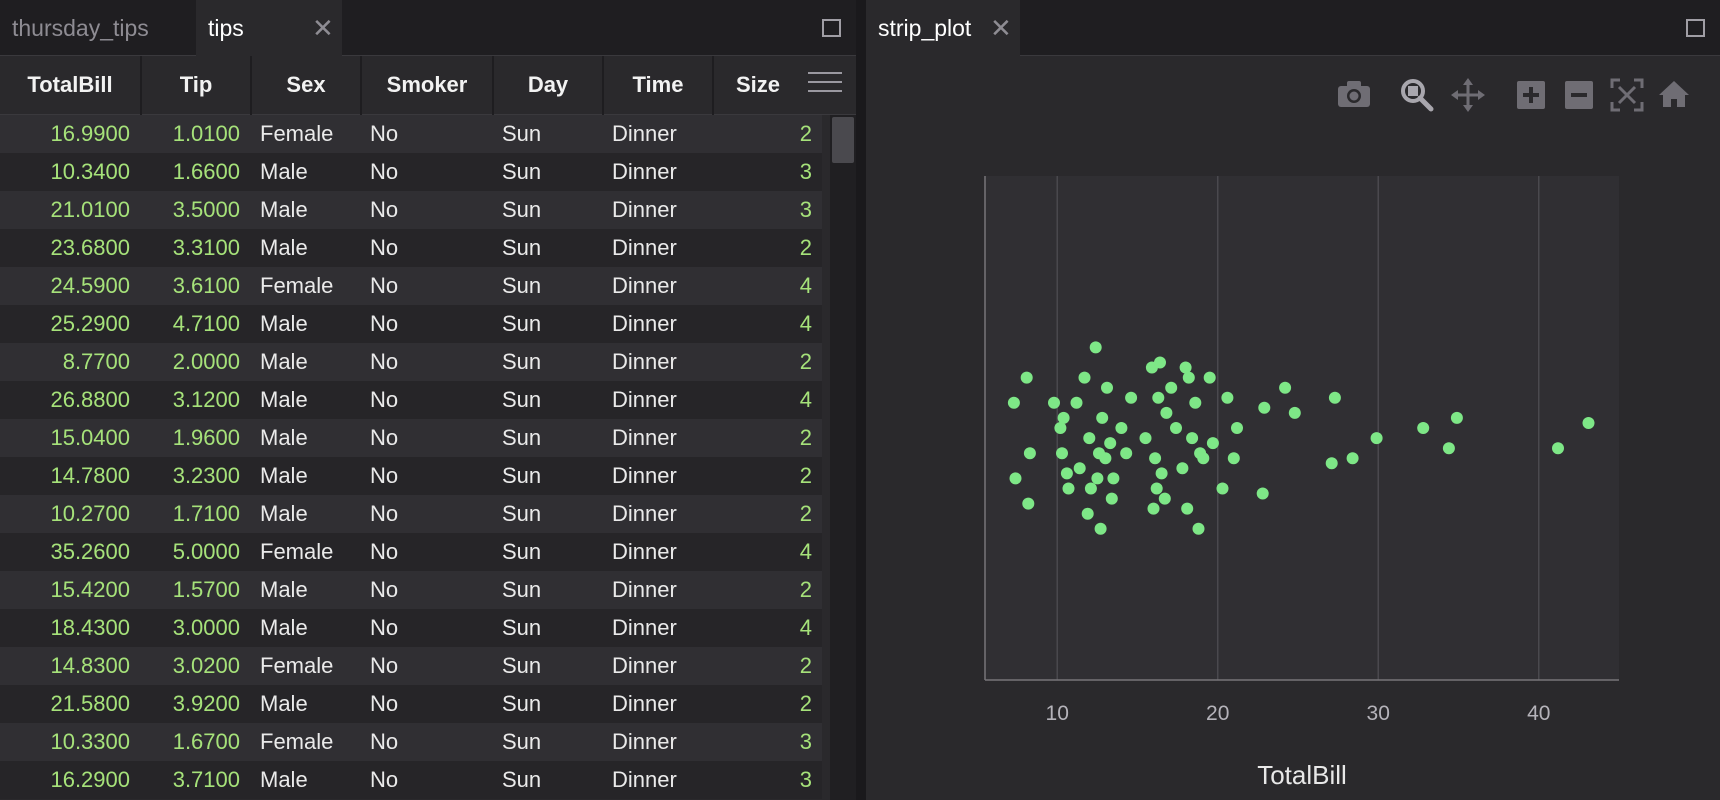  I want to click on cell-totalbill: 10.3400, so click(90, 171).